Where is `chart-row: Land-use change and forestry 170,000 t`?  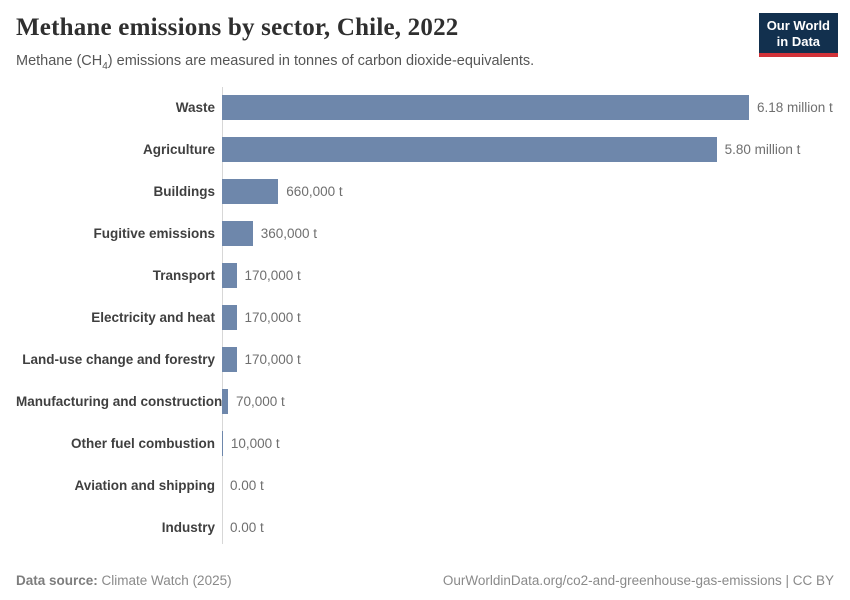 chart-row: Land-use change and forestry 170,000 t is located at coordinates (425, 359).